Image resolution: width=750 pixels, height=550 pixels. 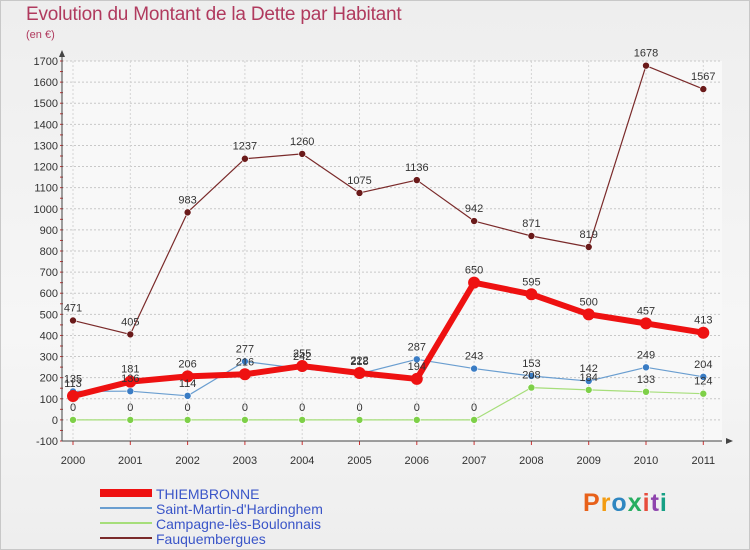 What do you see at coordinates (187, 364) in the screenshot?
I see `data-label-thiembronne: 206` at bounding box center [187, 364].